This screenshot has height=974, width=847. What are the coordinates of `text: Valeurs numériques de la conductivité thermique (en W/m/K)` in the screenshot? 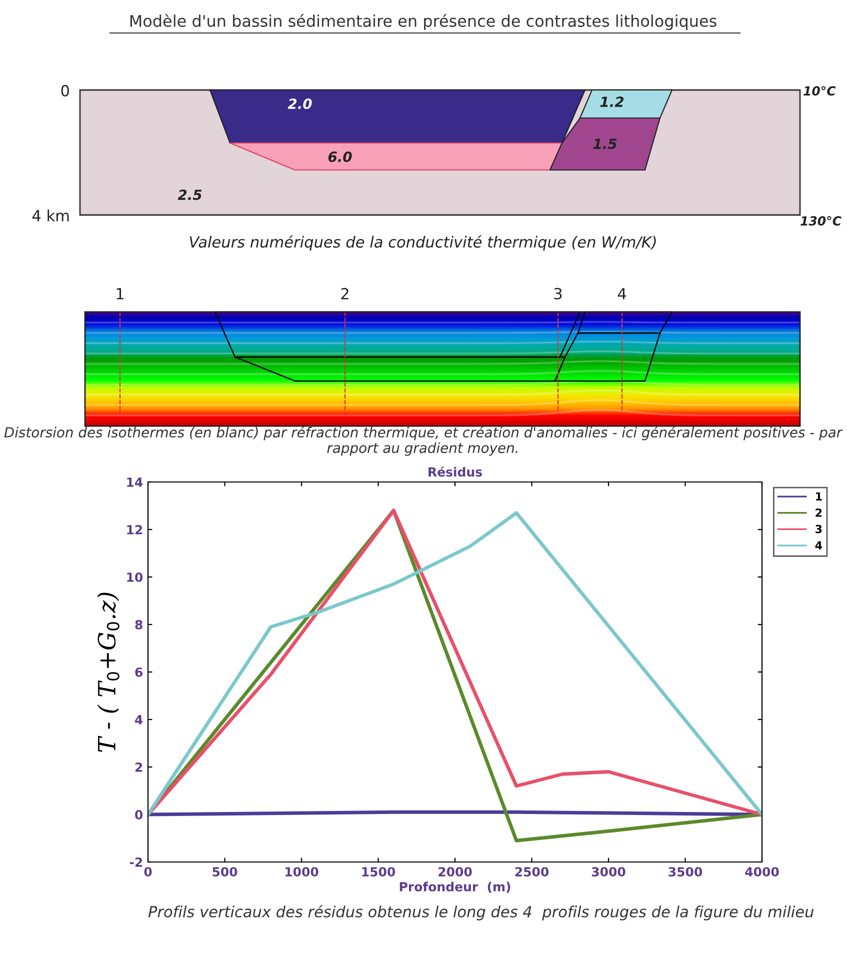 It's located at (423, 243).